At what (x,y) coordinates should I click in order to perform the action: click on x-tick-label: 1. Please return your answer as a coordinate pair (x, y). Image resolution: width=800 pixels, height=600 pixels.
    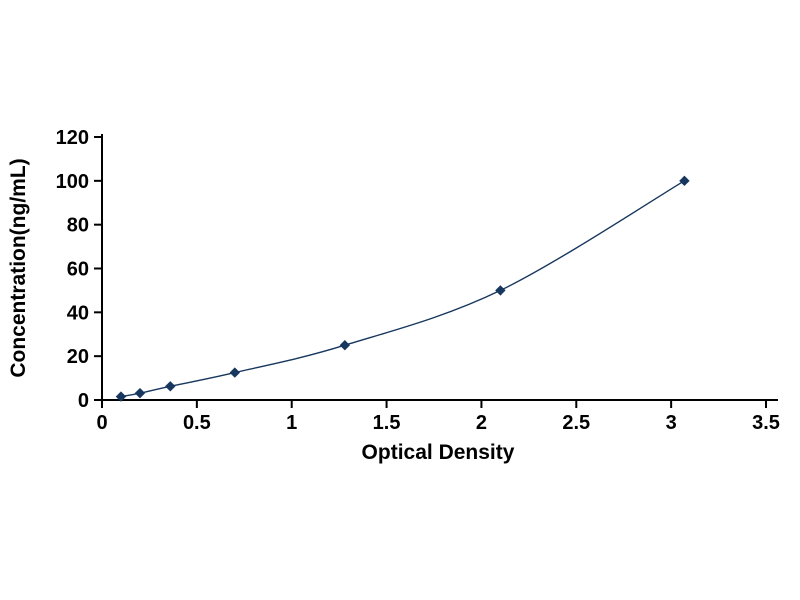
    Looking at the image, I should click on (291, 423).